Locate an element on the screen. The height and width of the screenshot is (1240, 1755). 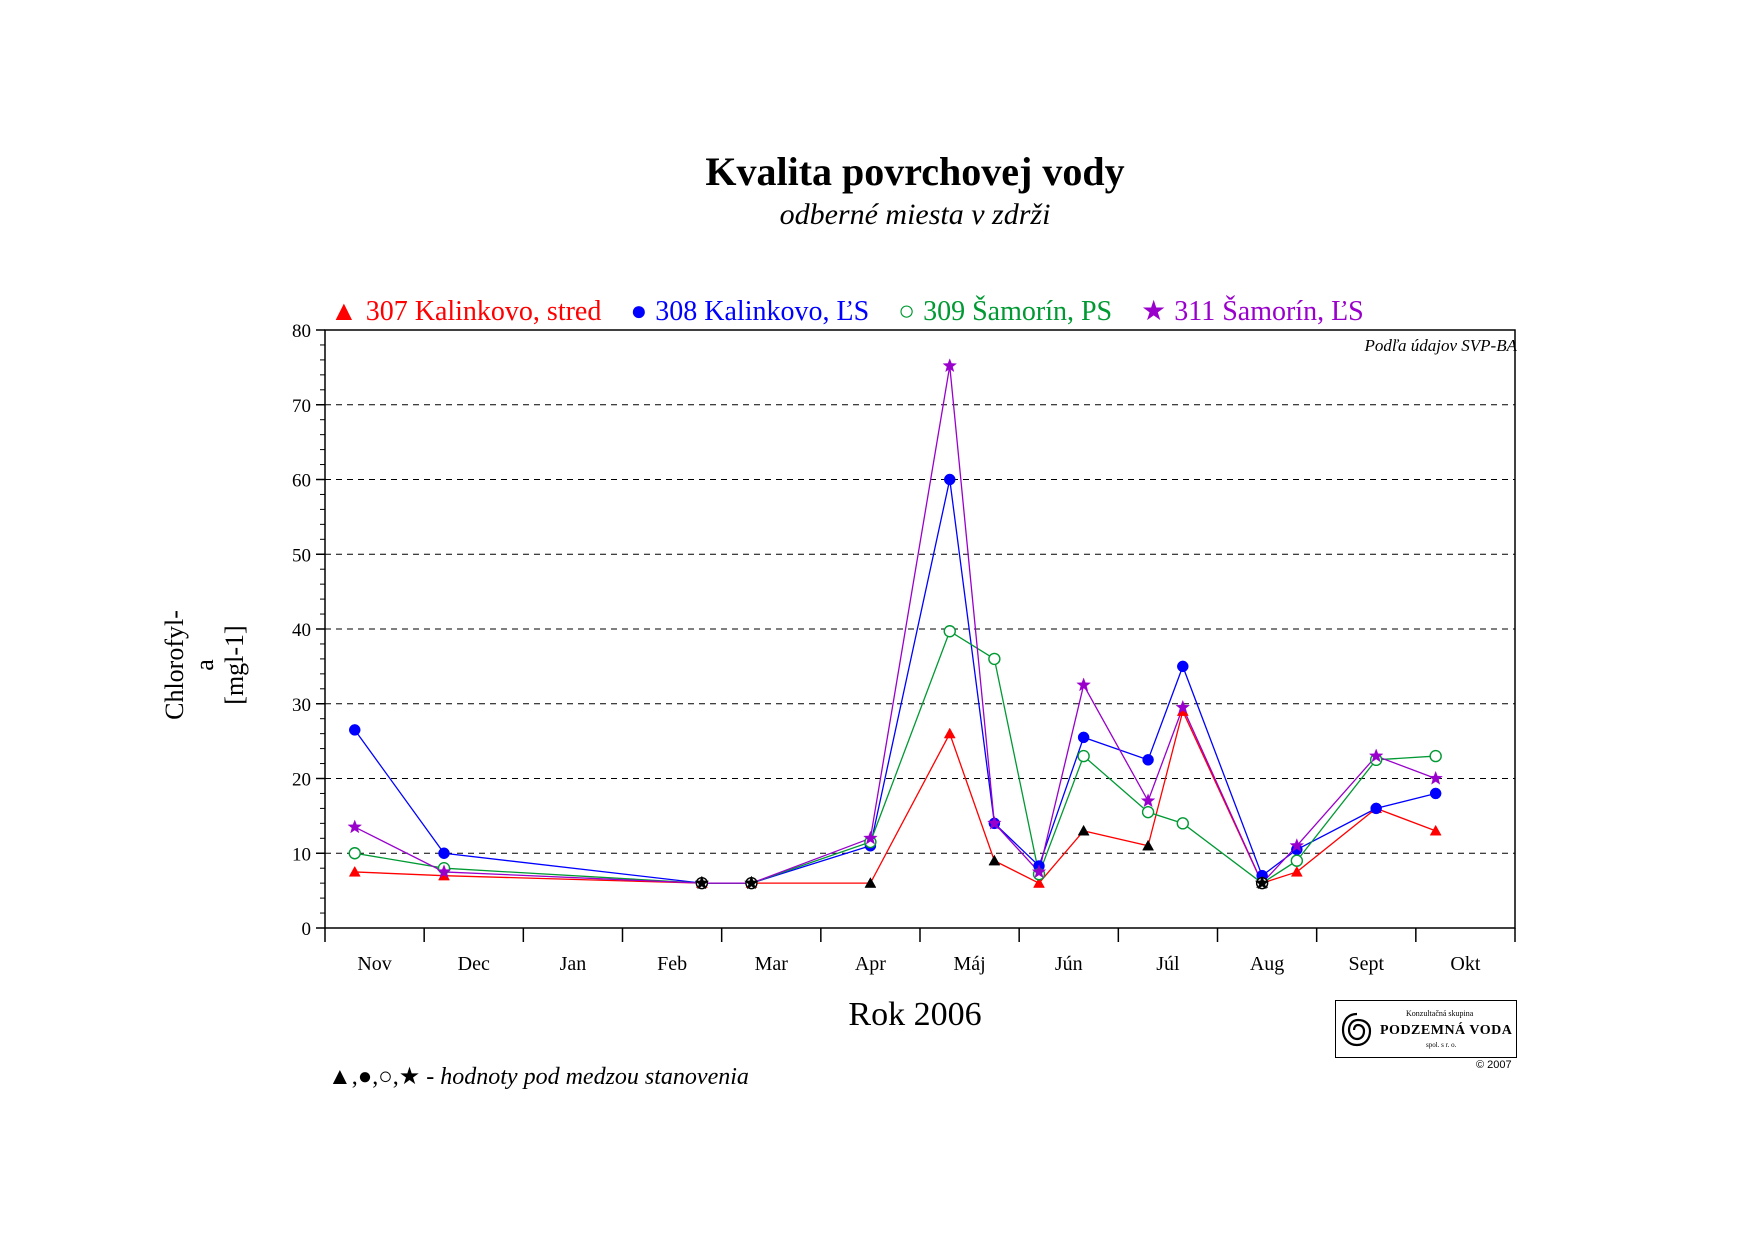
logo-main-text: PODZEMNÁ VODA is located at coordinates (1446, 1030).